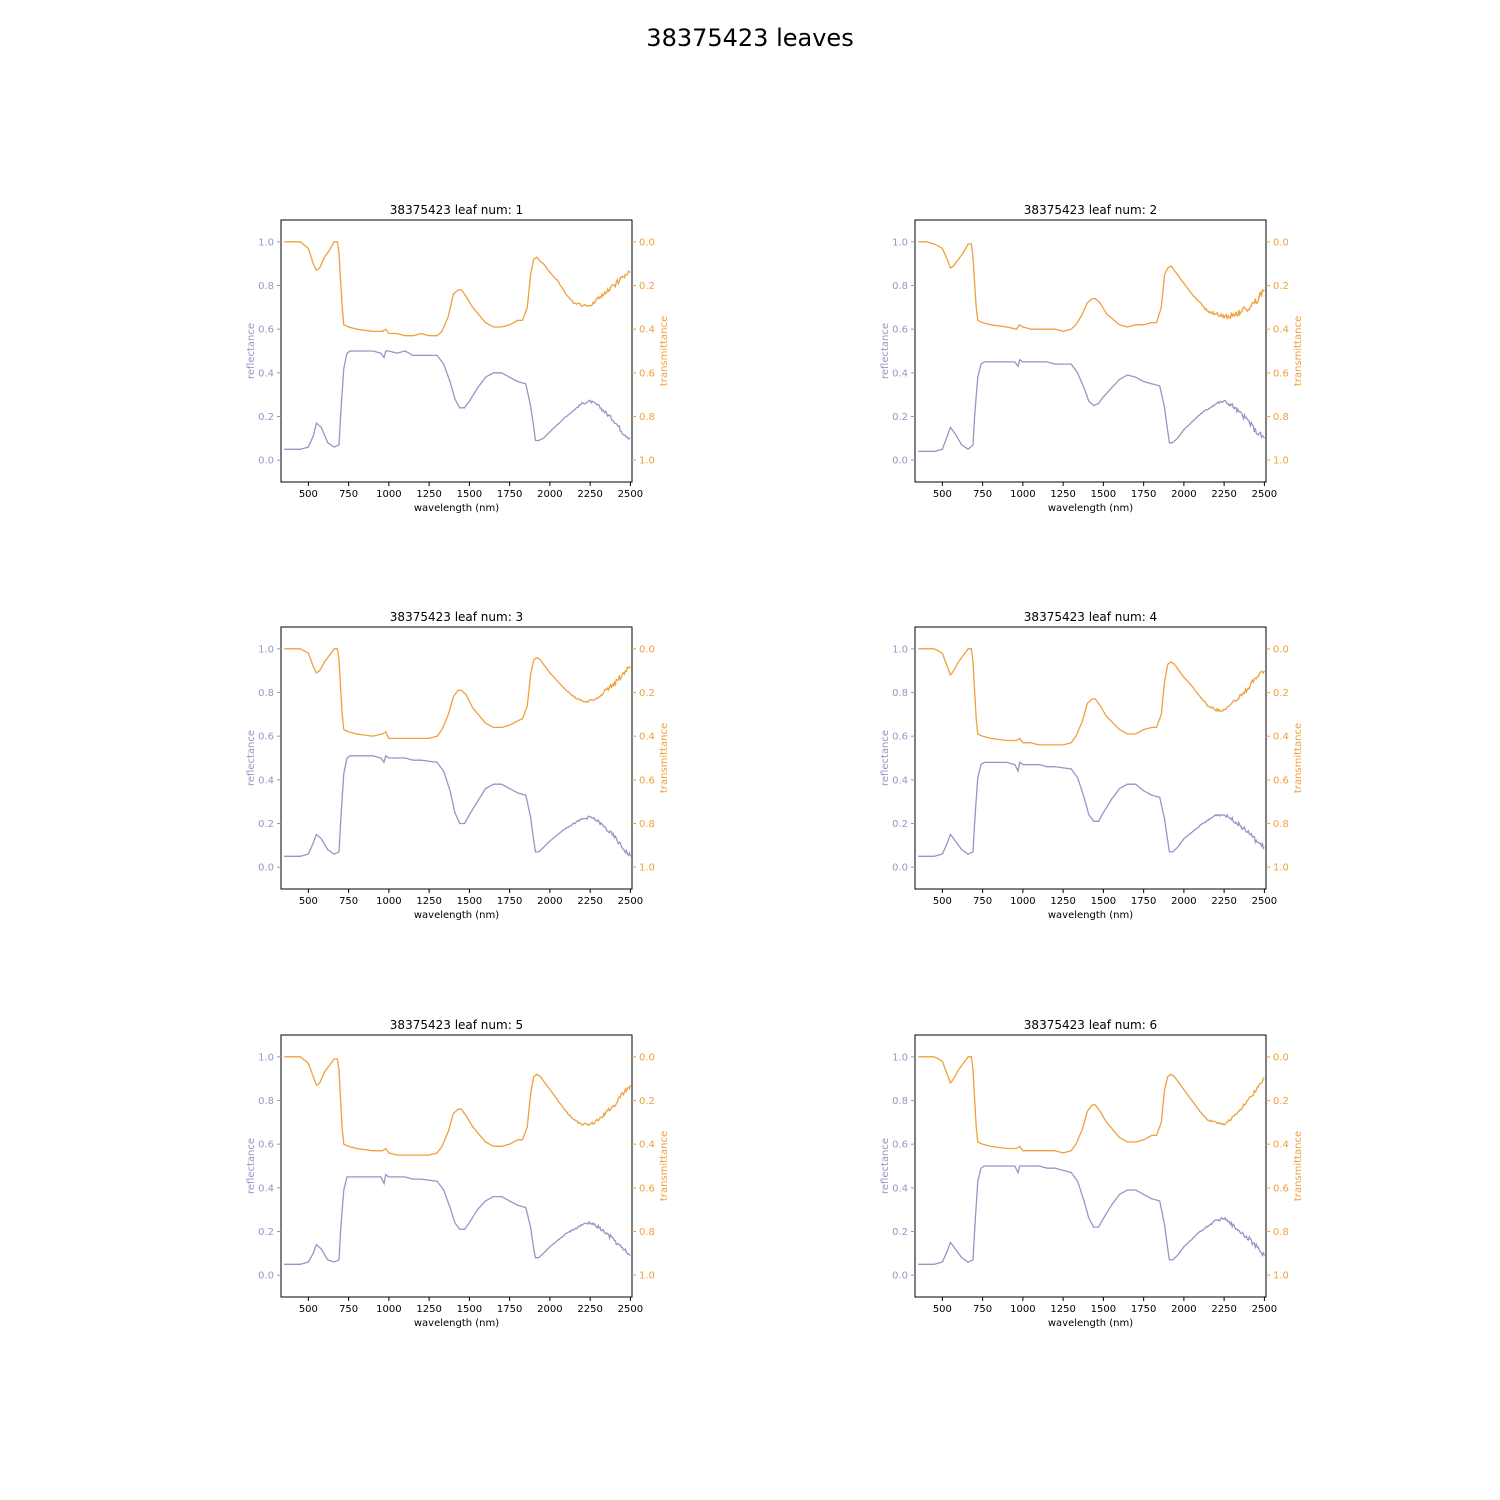 This screenshot has width=1500, height=1500. What do you see at coordinates (1090, 210) in the screenshot?
I see `subplot-title: 38375423 leaf num: 2` at bounding box center [1090, 210].